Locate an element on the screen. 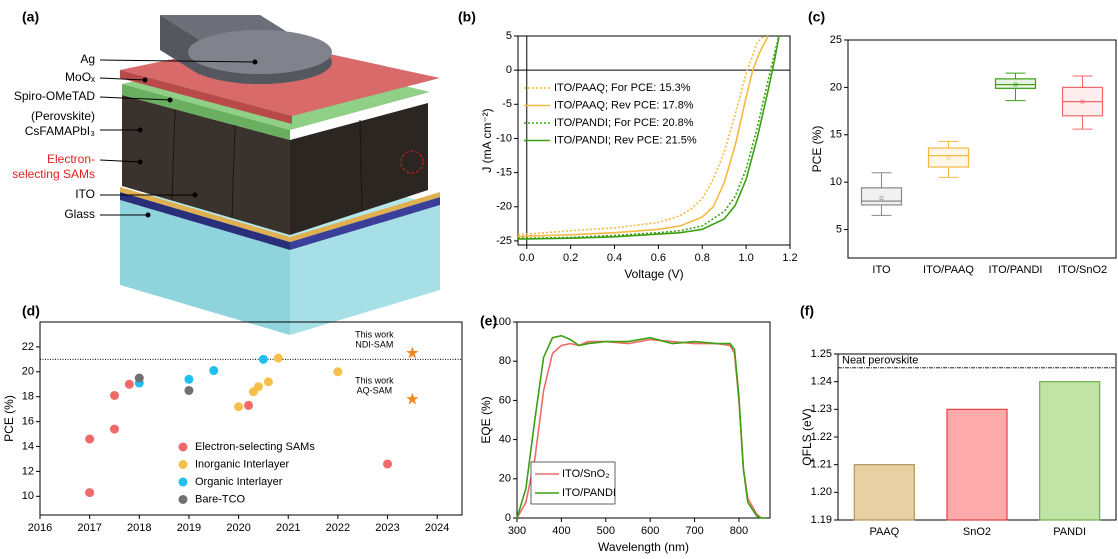 This screenshot has height=559, width=1118. y-tick-label: 14 is located at coordinates (28, 446).